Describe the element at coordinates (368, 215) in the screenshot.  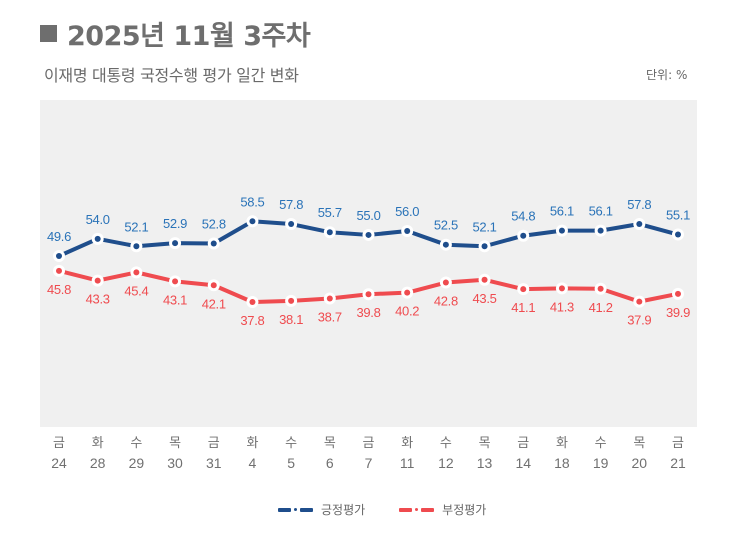
I see `data-label-positive: 55.0` at that location.